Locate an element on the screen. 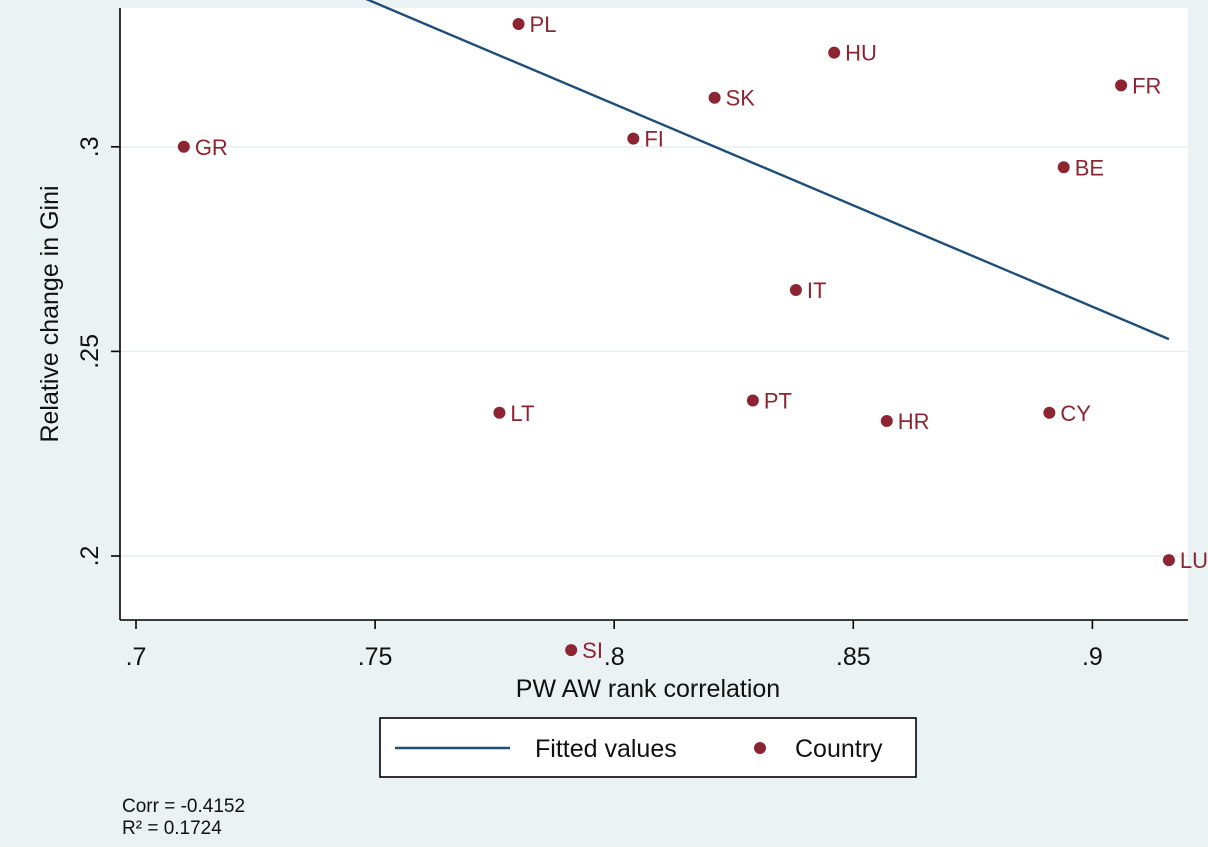 The height and width of the screenshot is (847, 1208). legend-marker-swatch is located at coordinates (760, 748).